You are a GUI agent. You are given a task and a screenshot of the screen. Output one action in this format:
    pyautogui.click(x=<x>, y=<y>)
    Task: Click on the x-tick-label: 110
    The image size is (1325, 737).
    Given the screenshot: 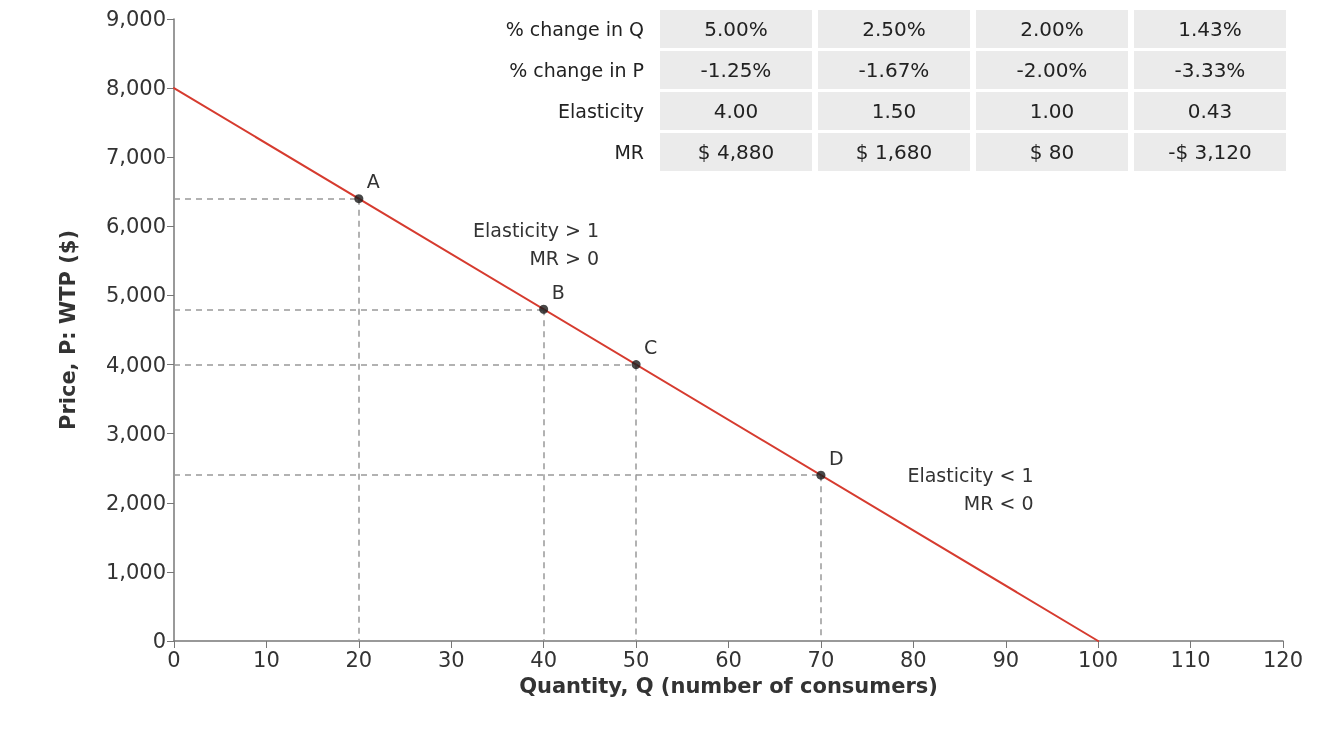 What is the action you would take?
    pyautogui.click(x=1190, y=659)
    